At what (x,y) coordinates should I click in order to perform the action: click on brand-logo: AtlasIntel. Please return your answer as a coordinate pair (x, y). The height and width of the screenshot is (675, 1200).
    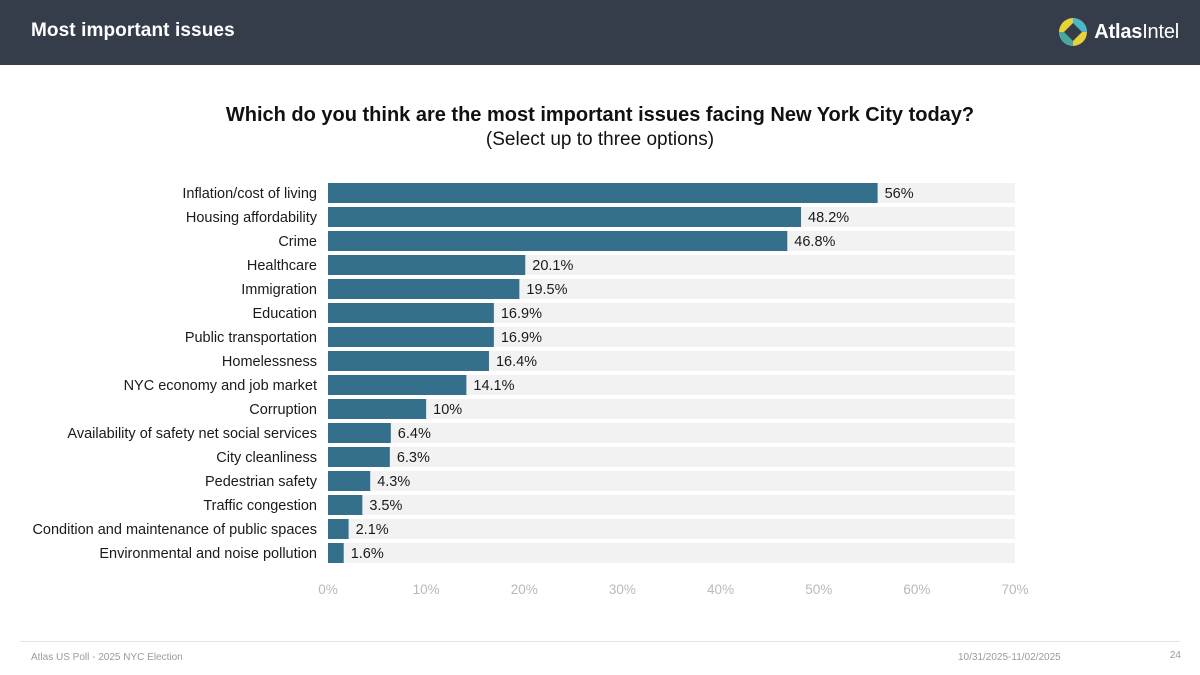
    Looking at the image, I should click on (1118, 32).